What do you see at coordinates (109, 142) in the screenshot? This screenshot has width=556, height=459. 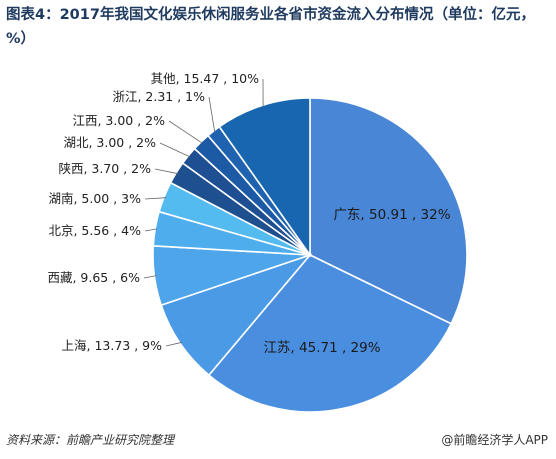 I see `slice-label-8: 湖北, 3.00 , 2%` at bounding box center [109, 142].